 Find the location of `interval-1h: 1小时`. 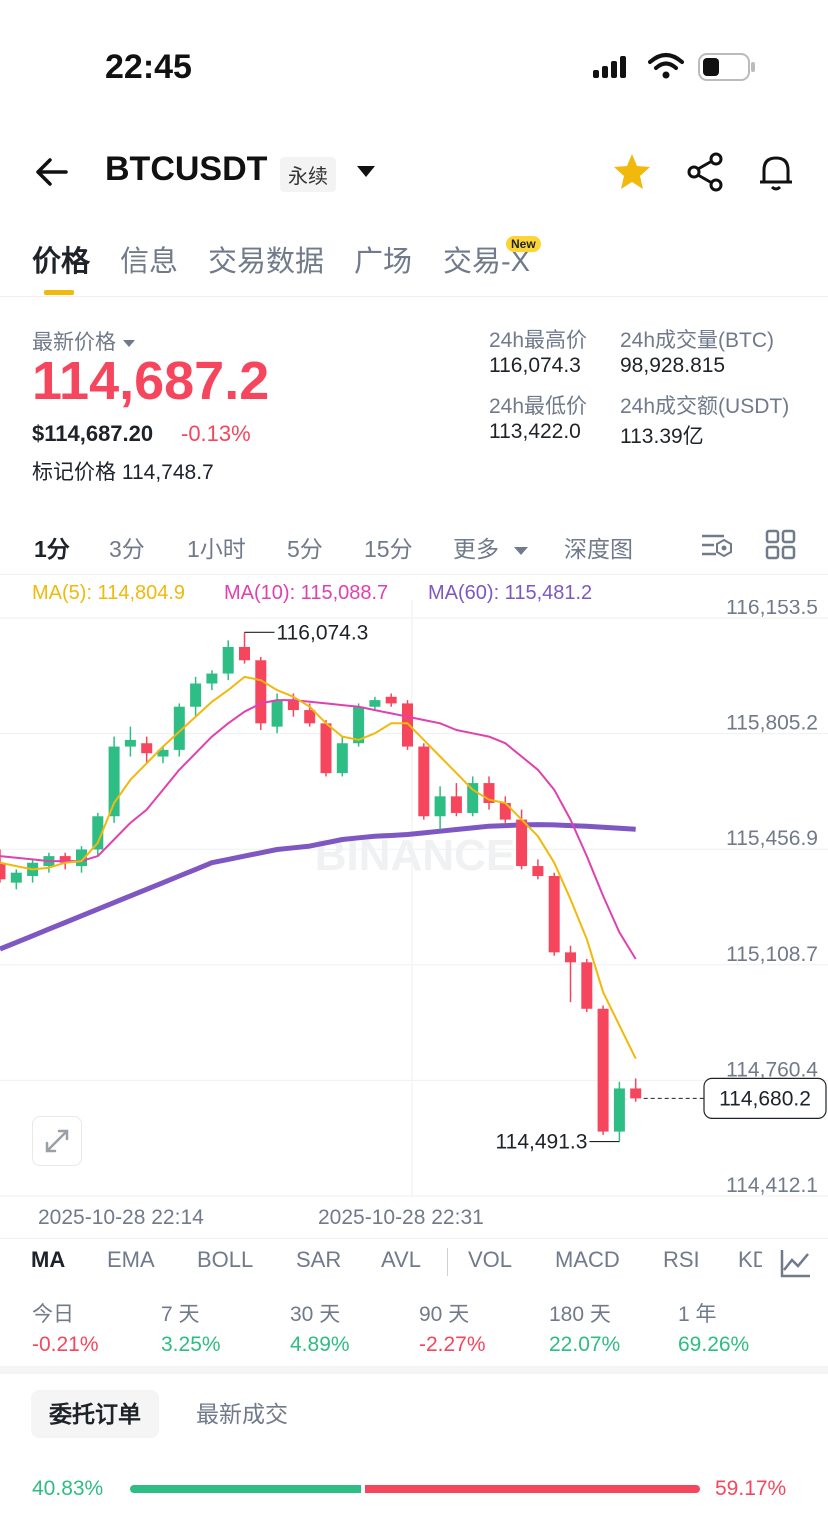

interval-1h: 1小时 is located at coordinates (216, 549).